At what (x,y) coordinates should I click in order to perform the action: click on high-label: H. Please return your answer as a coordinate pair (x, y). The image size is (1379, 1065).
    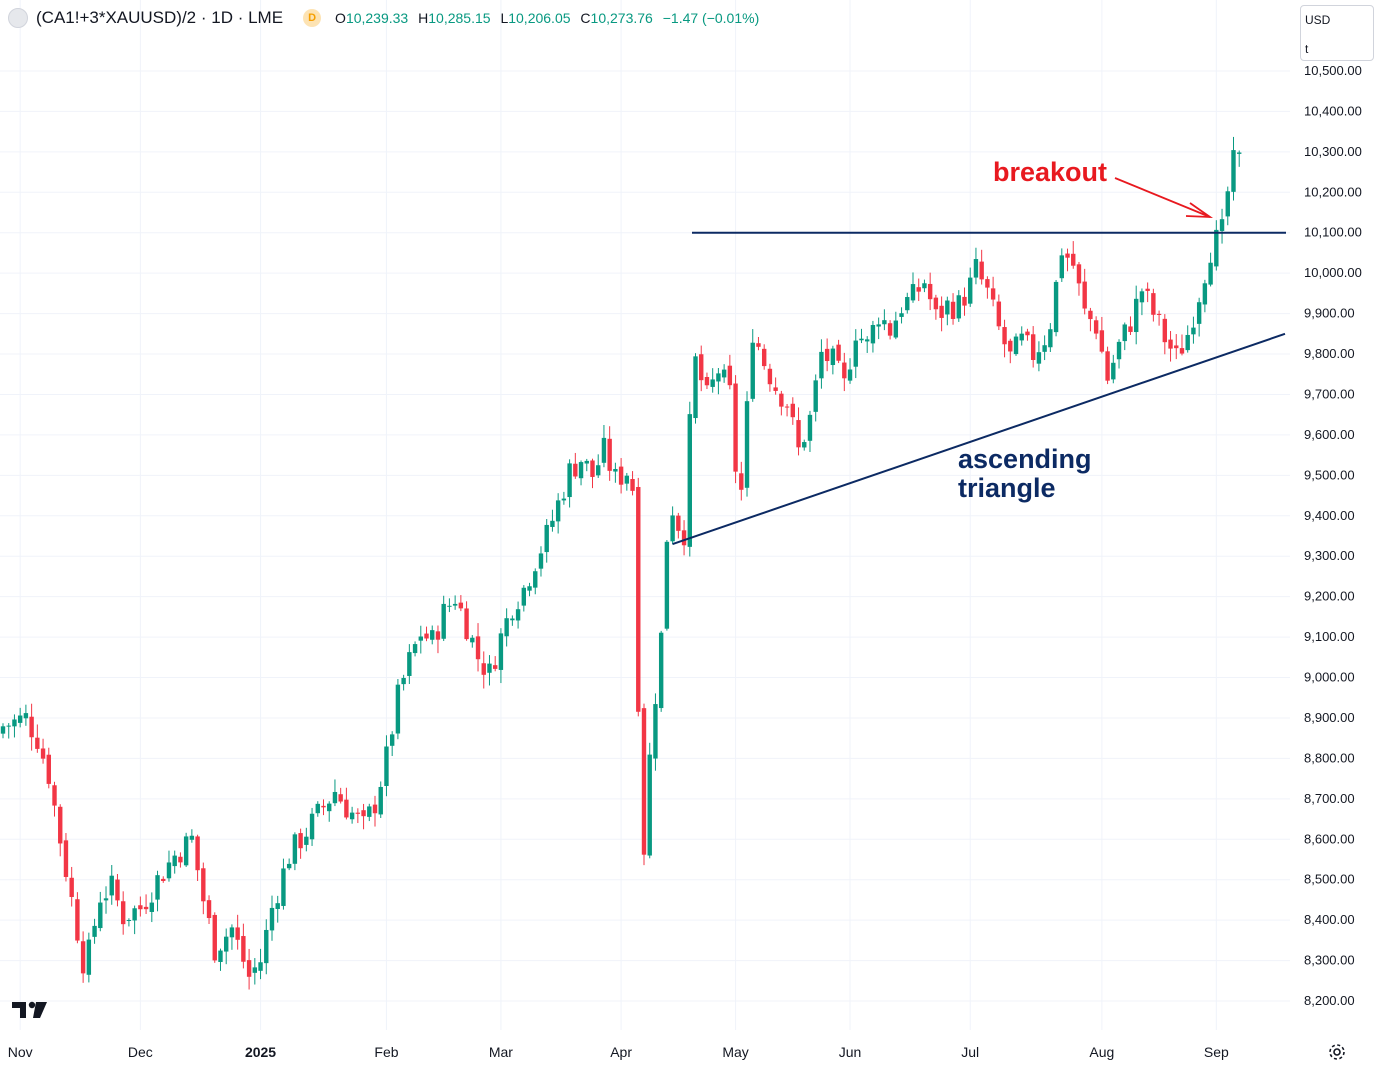
    Looking at the image, I should click on (423, 18).